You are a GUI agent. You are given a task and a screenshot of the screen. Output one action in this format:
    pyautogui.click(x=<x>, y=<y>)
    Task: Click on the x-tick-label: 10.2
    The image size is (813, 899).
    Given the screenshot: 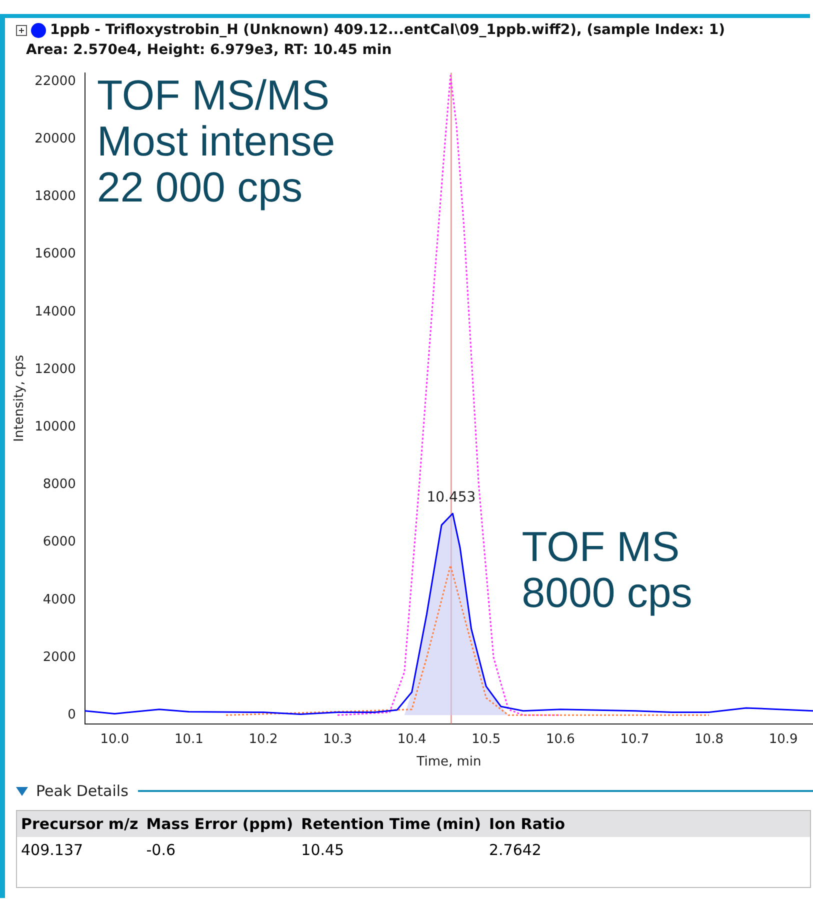 What is the action you would take?
    pyautogui.click(x=263, y=739)
    